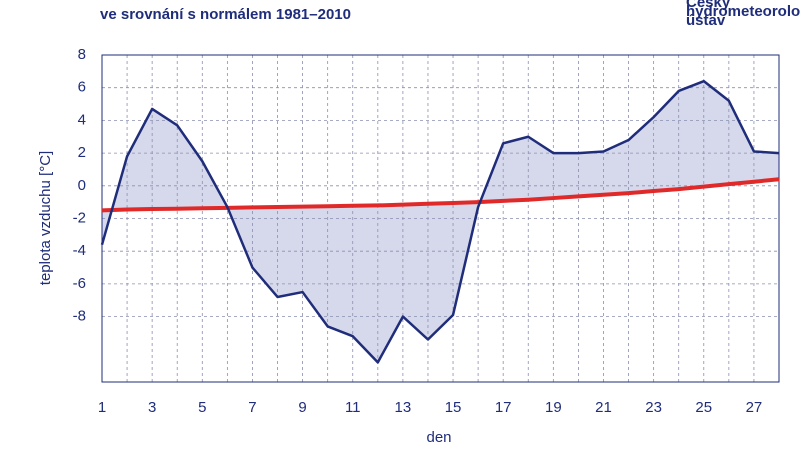 The image size is (800, 449). I want to click on source: ústav, so click(706, 20).